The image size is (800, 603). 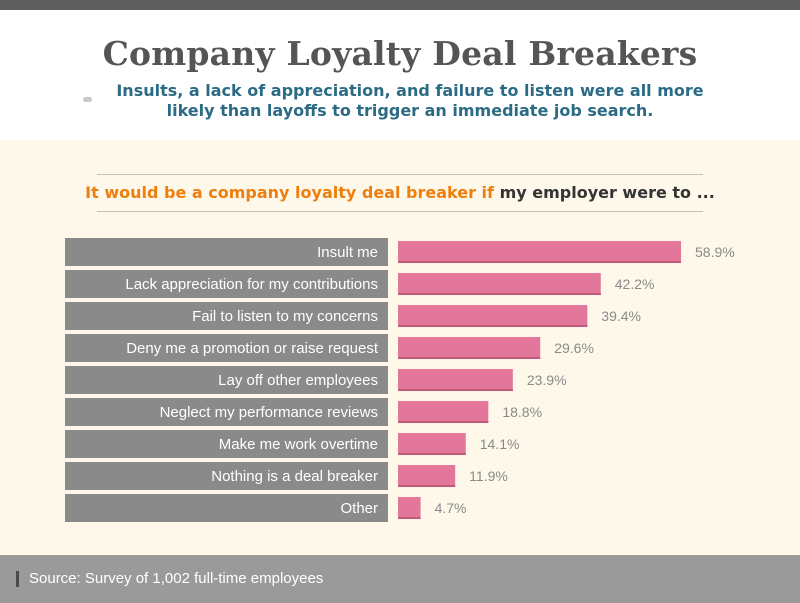 I want to click on chart-row: Fail to listen to my concerns 39.4%, so click(x=353, y=316).